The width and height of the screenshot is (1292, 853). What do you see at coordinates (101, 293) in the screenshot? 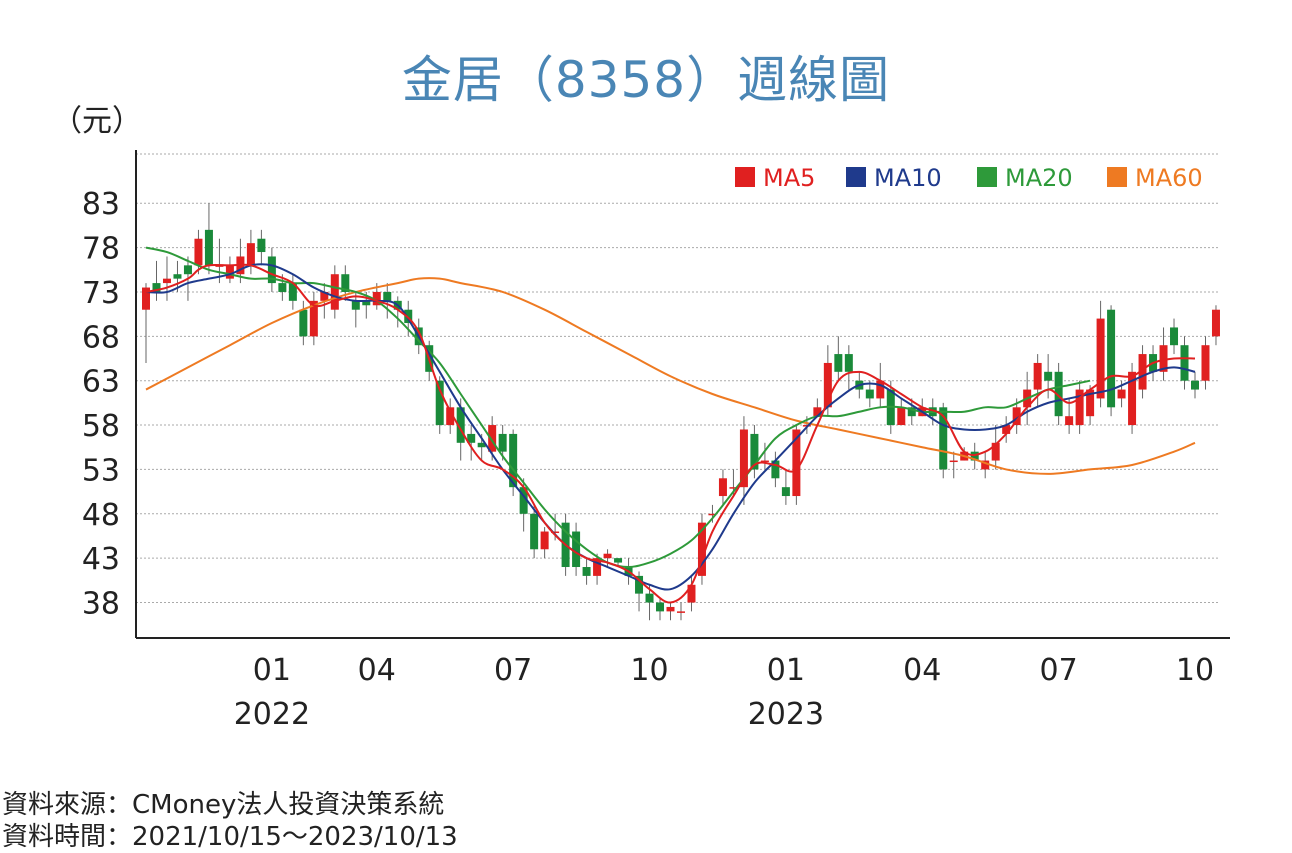
I see `y-tick-label: 73` at bounding box center [101, 293].